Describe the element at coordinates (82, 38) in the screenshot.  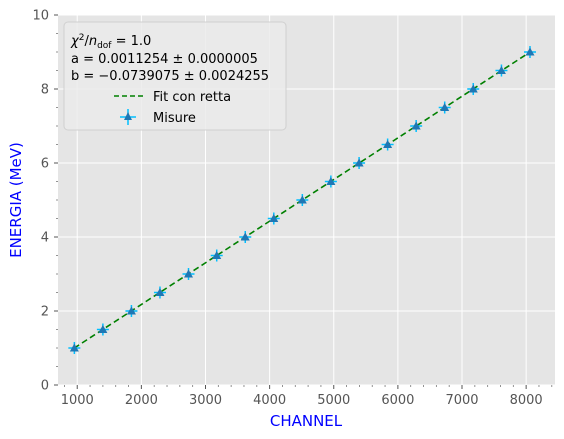
I see `chi-superscript: 2` at that location.